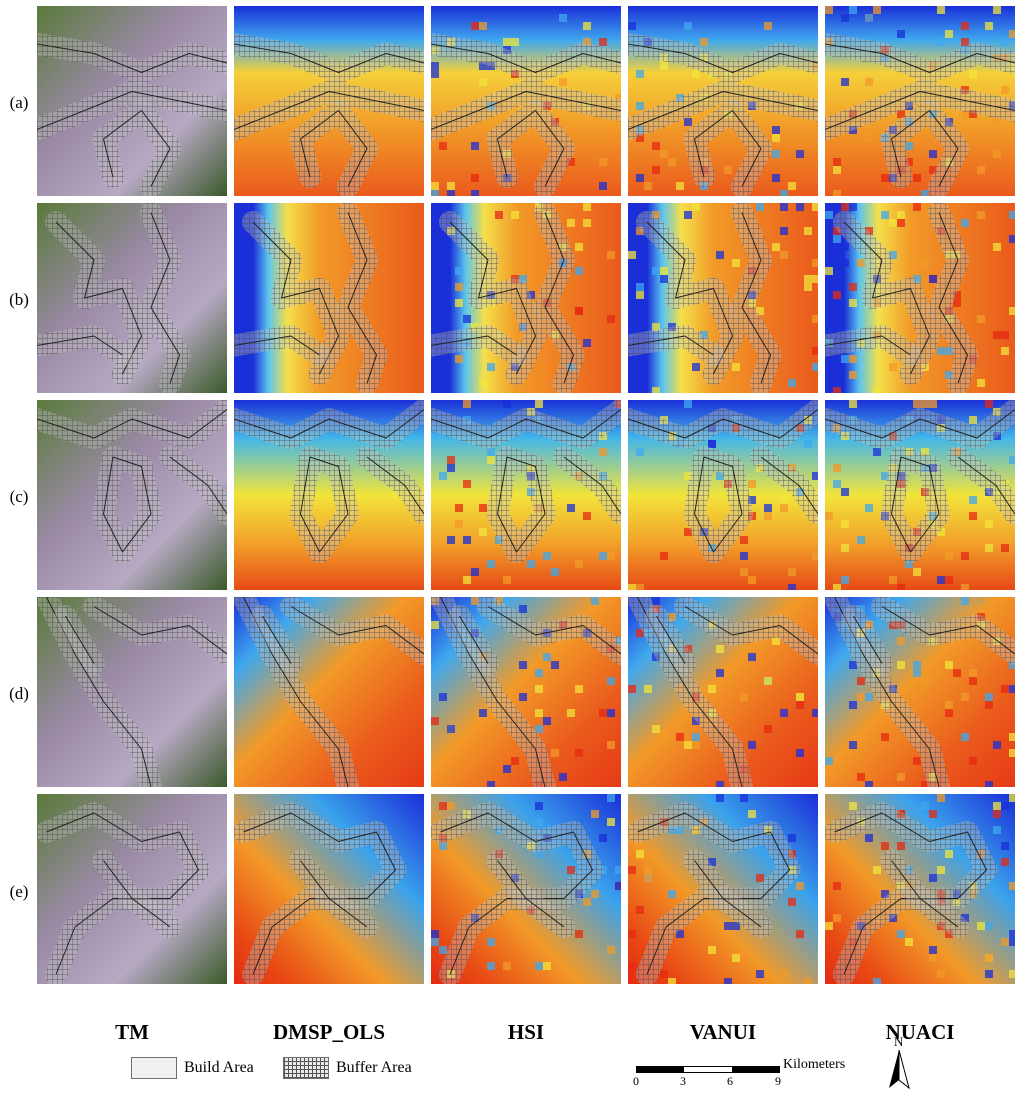  I want to click on panel-tm-e, so click(132, 889).